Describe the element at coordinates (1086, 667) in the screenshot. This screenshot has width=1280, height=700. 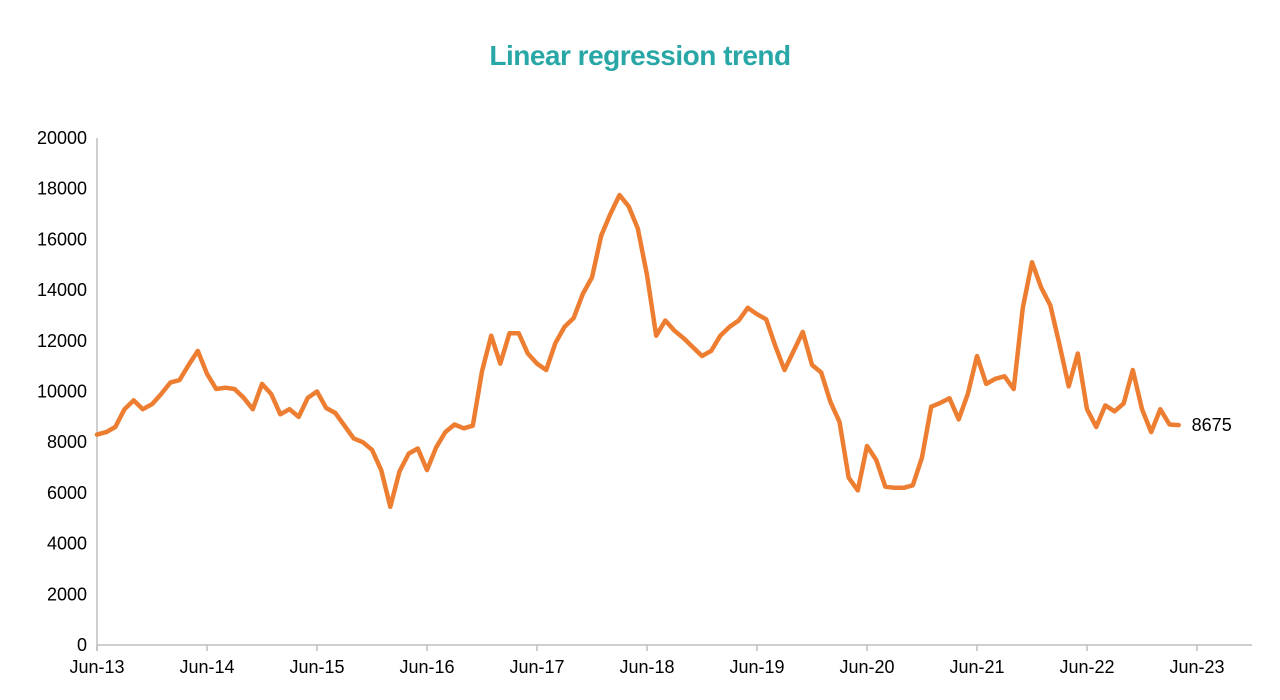
I see `x-axis-tick-label: Jun-22` at that location.